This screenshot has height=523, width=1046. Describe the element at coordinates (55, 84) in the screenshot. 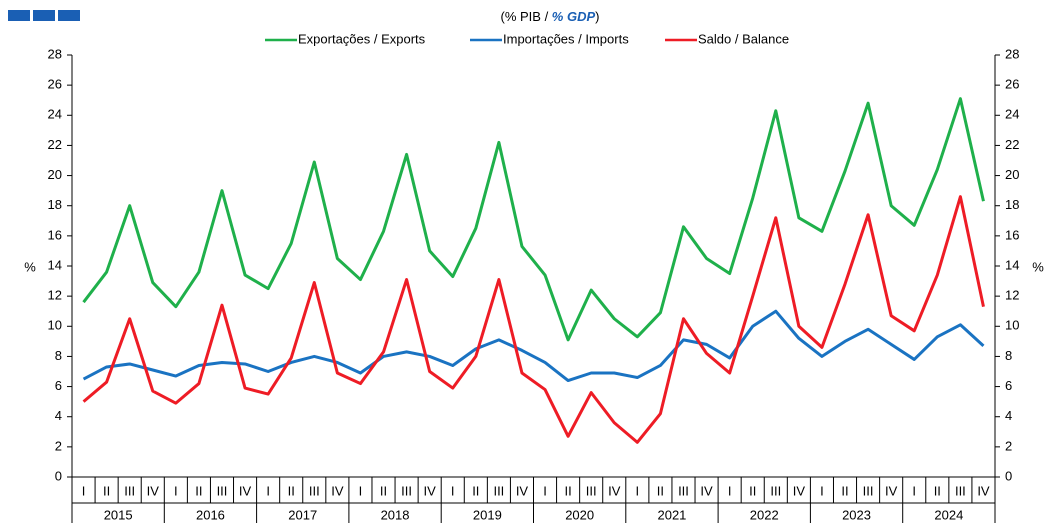

I see `y-tick-label: 26` at that location.